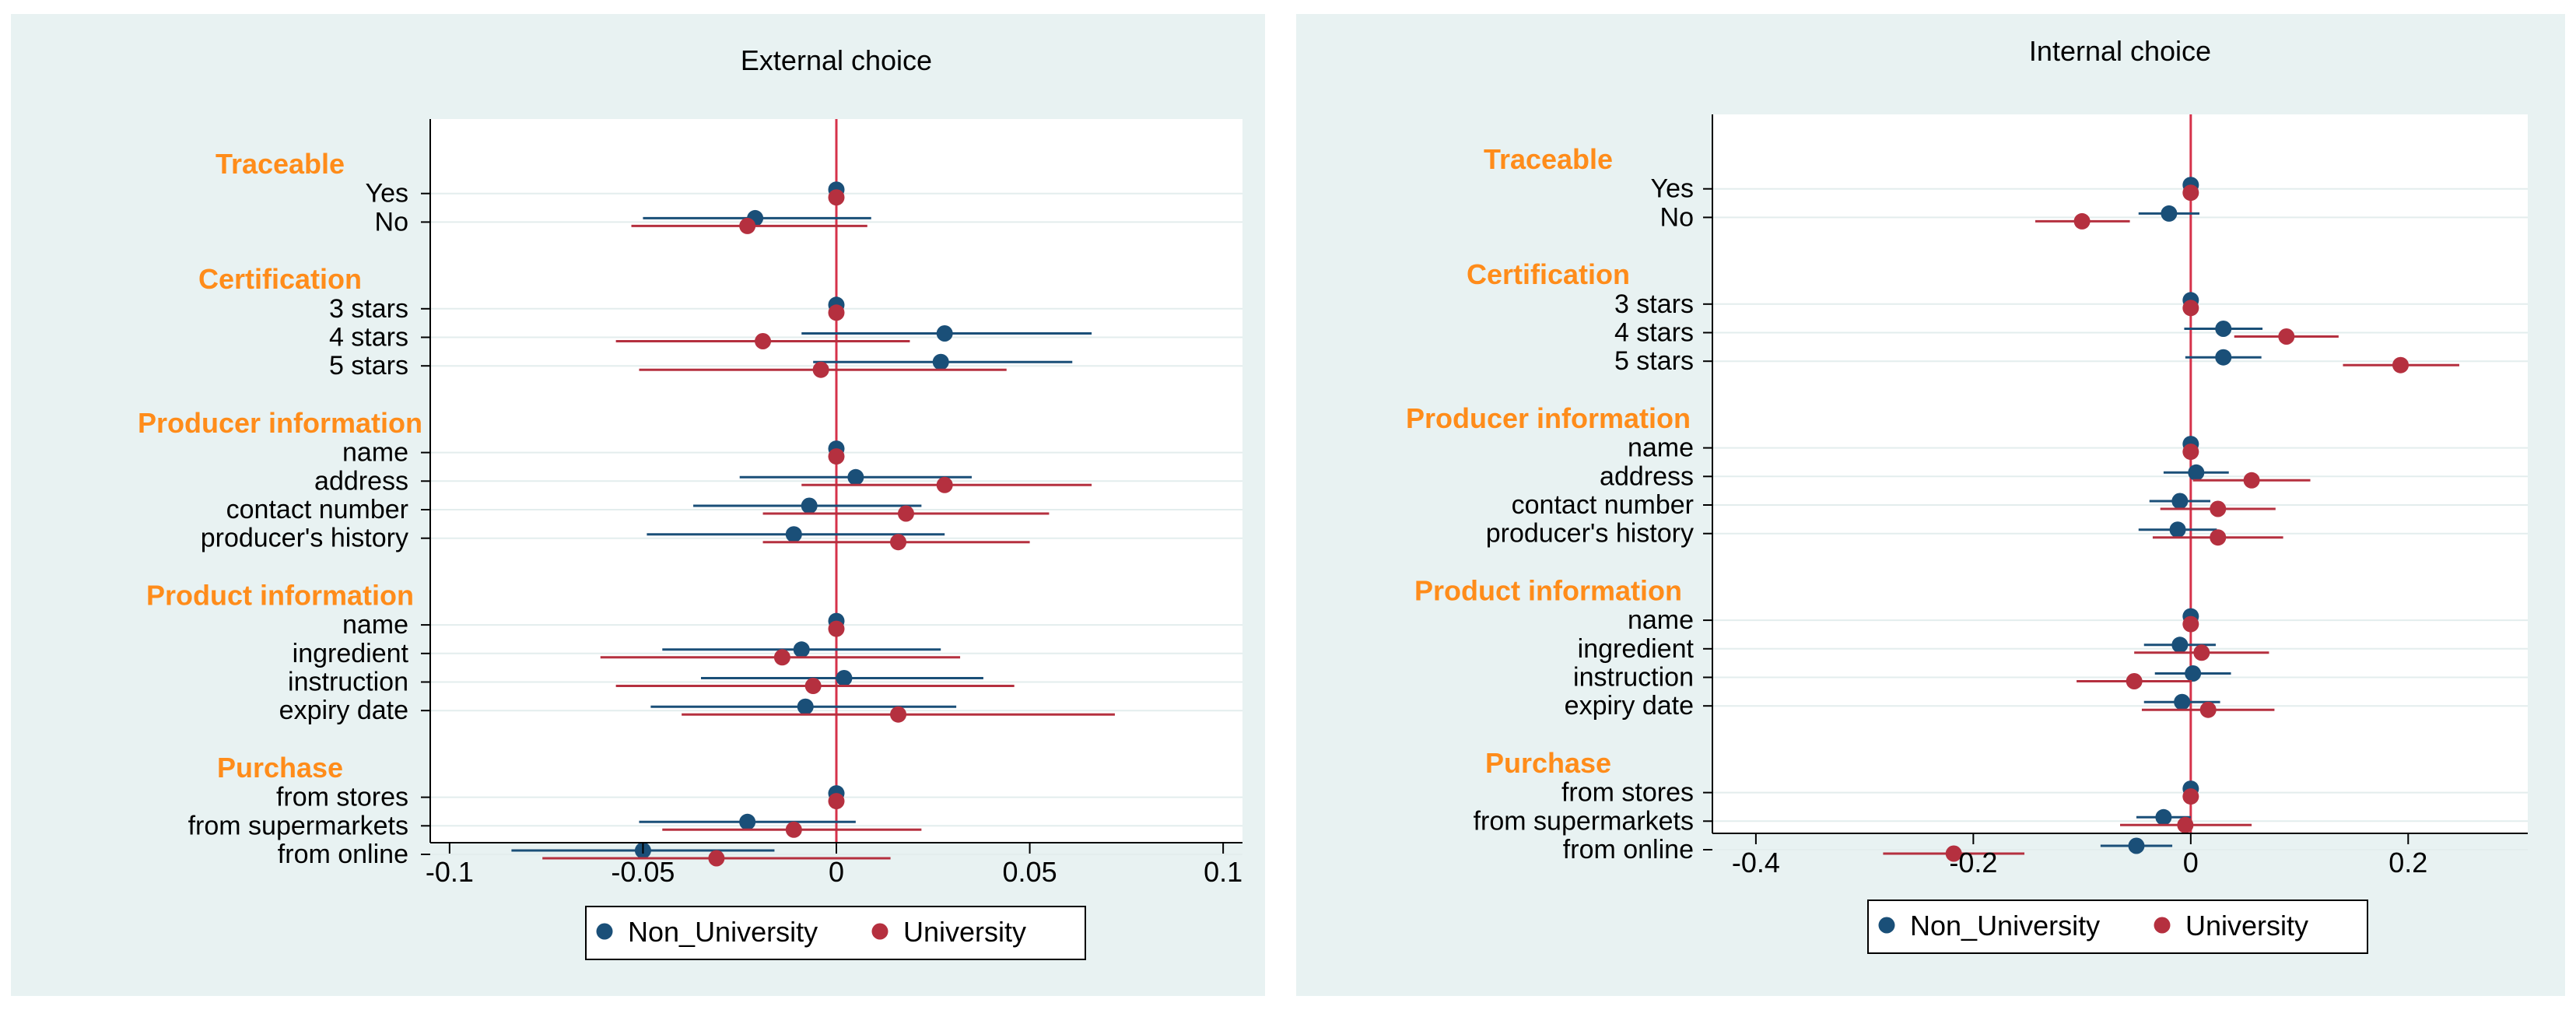 This screenshot has height=1031, width=2576. What do you see at coordinates (2246, 926) in the screenshot?
I see `legend-label: University` at bounding box center [2246, 926].